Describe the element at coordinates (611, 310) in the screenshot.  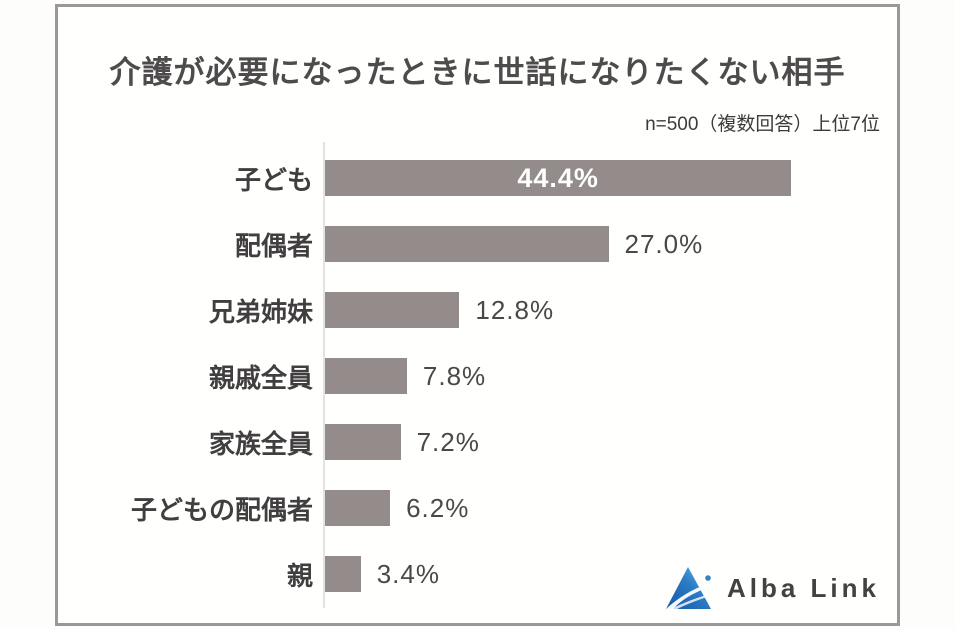
I see `bar-area: 12.8%` at that location.